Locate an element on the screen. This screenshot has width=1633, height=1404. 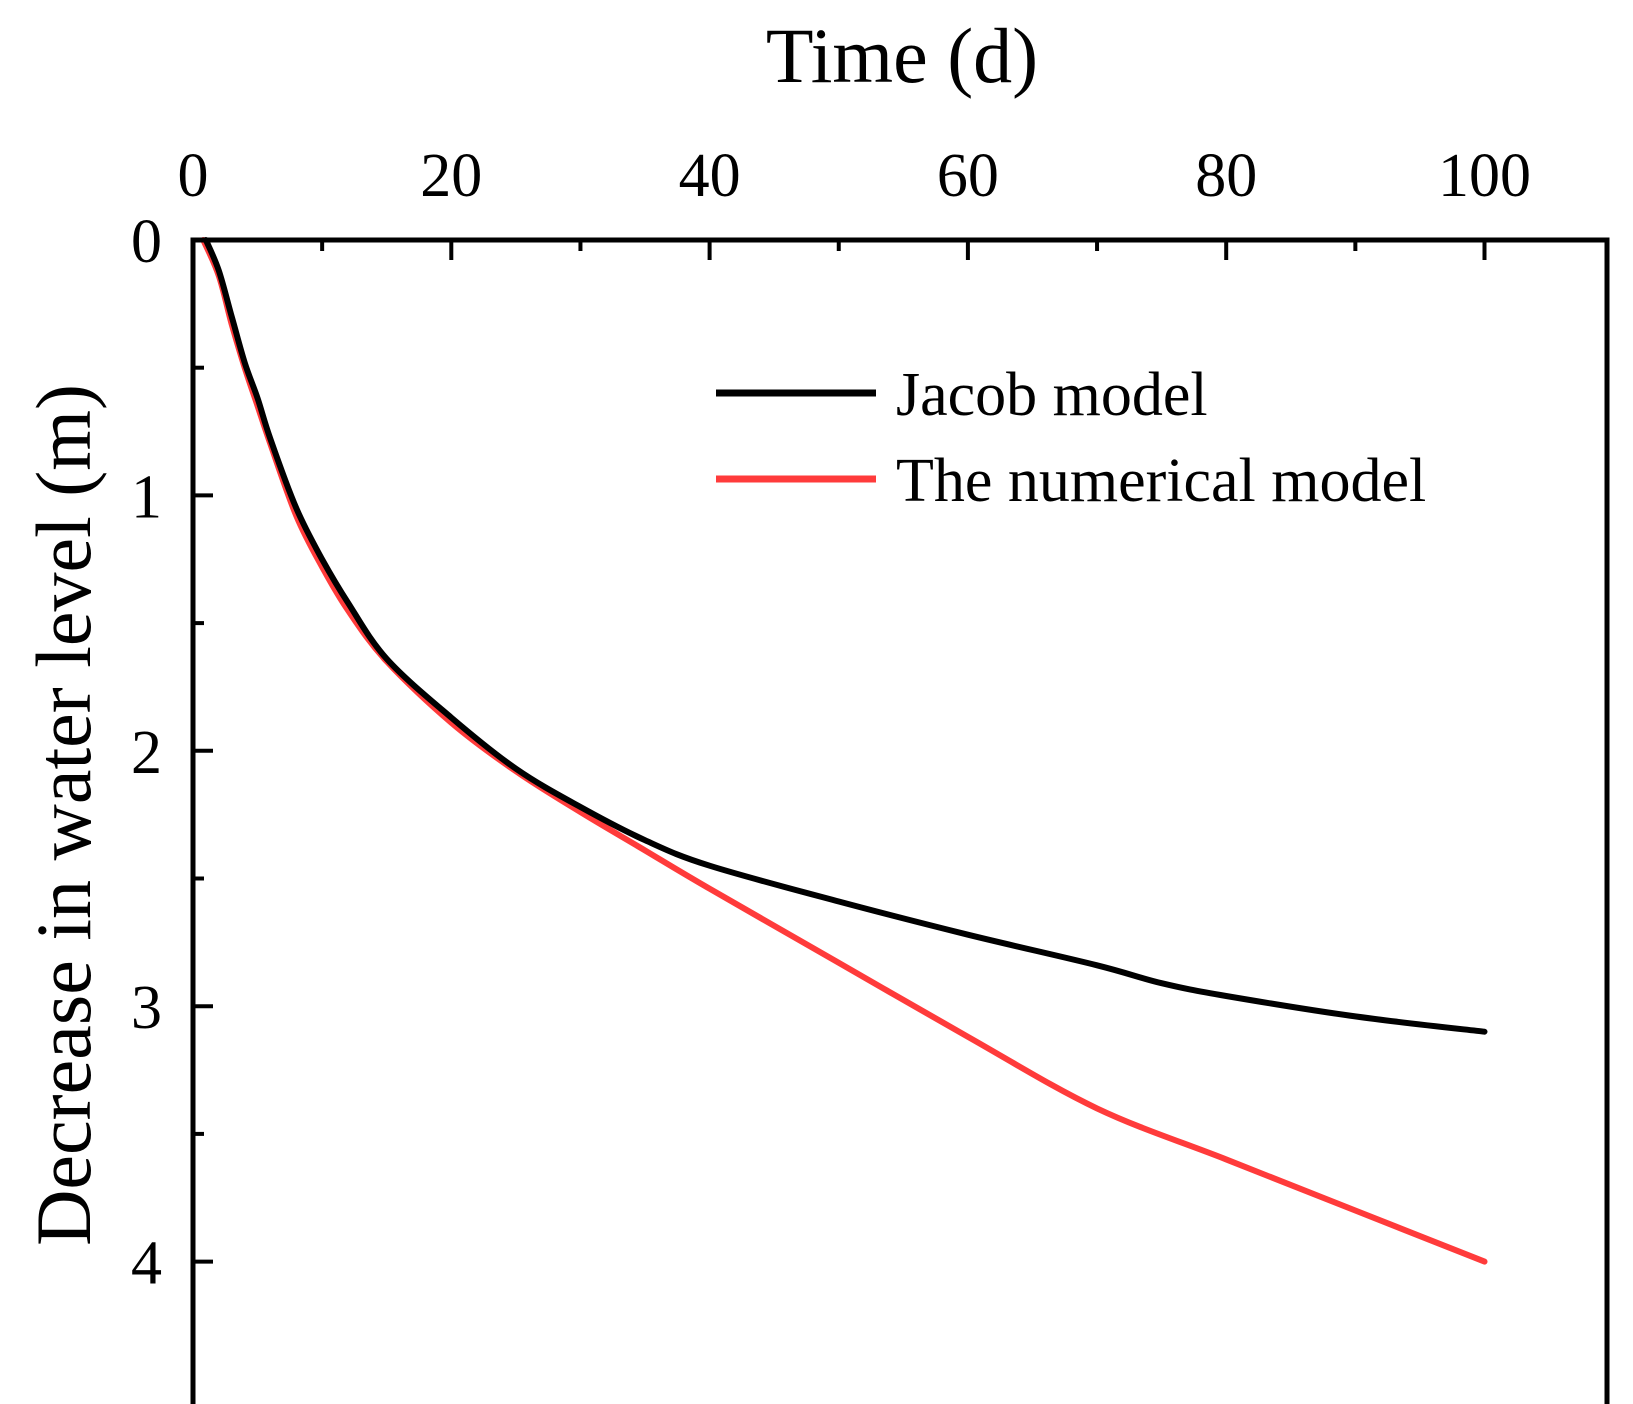
y-tick-label: 0 is located at coordinates (146, 242).